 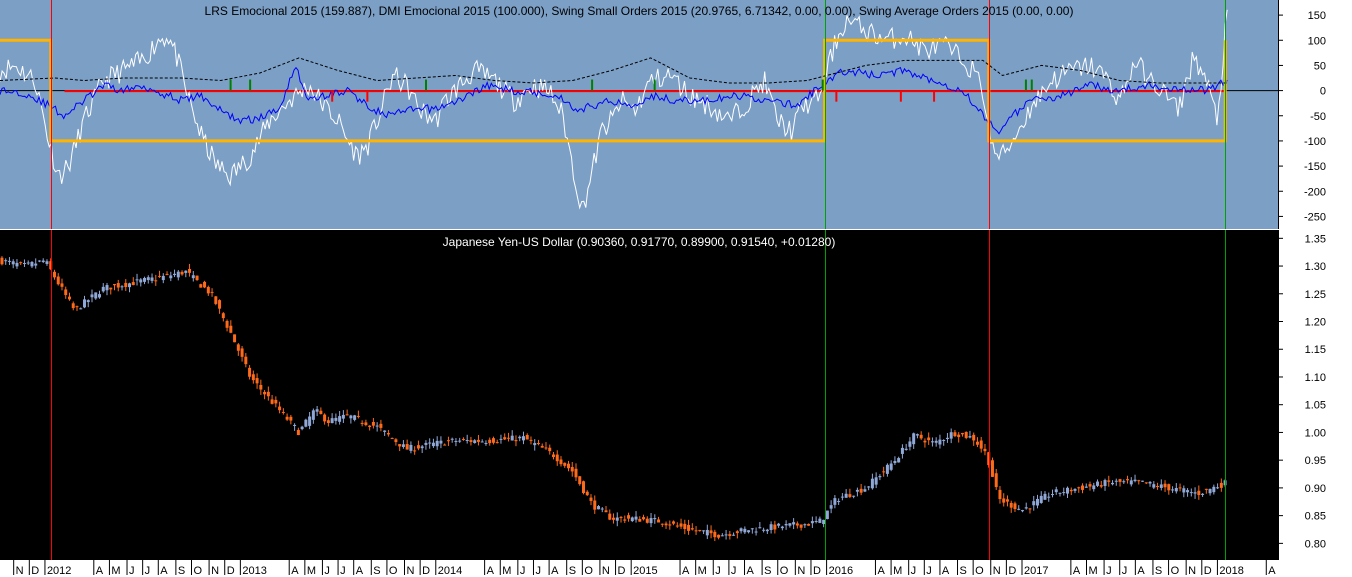 I want to click on y-tick-label: 1.25, so click(x=1315, y=295).